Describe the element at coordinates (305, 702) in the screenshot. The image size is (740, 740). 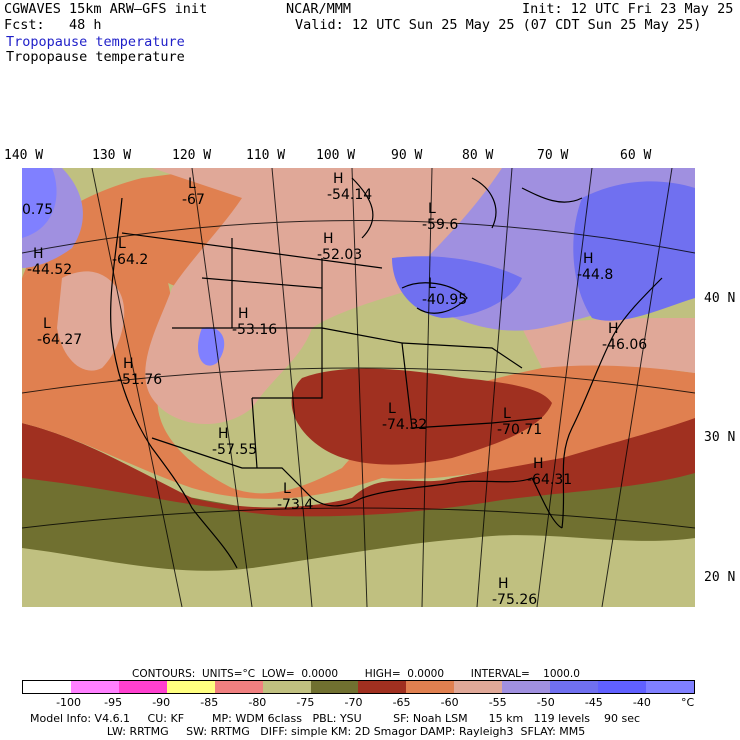
I see `colorbar-label: -75` at that location.